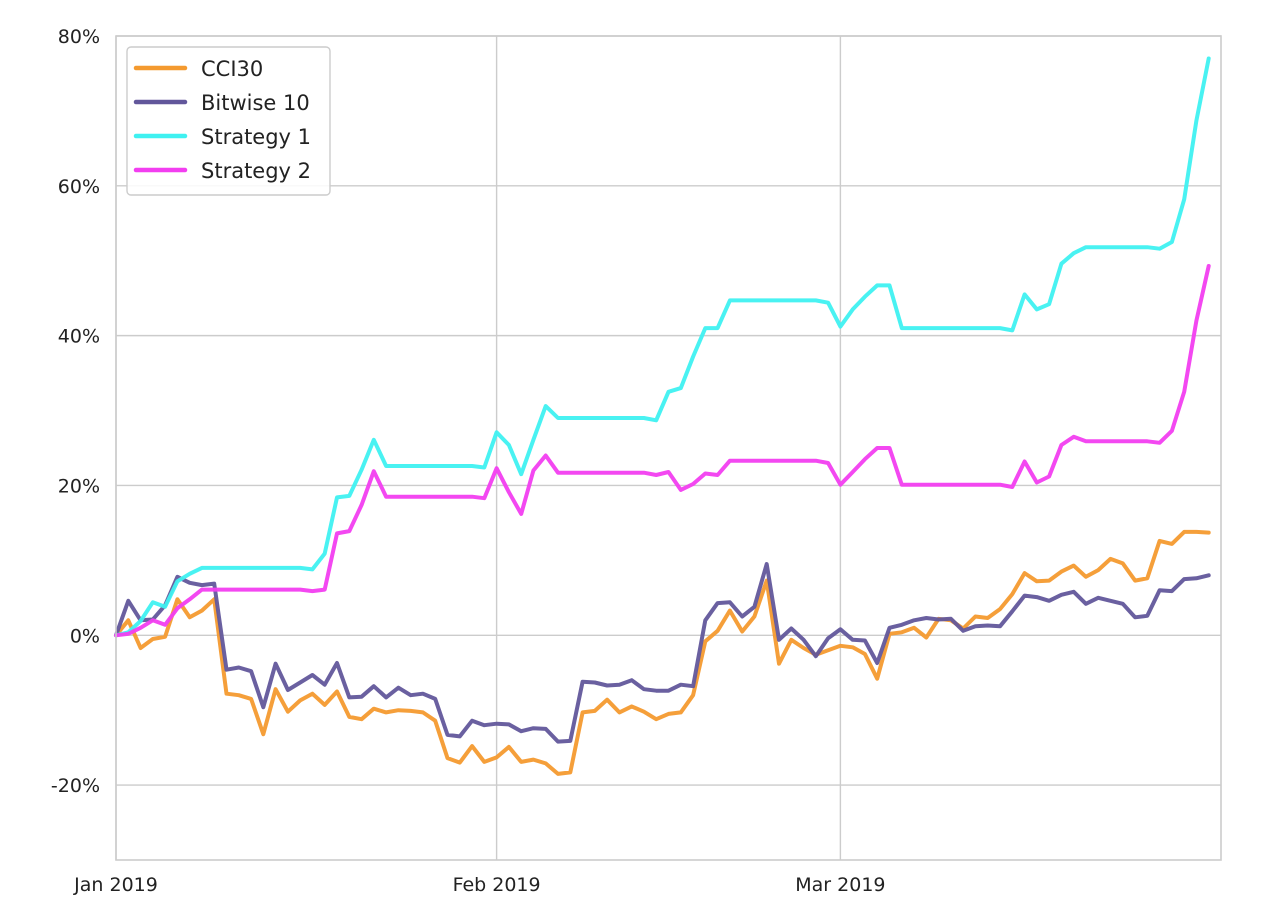 The image size is (1280, 922). What do you see at coordinates (256, 137) in the screenshot?
I see `legend-label: Strategy 1` at bounding box center [256, 137].